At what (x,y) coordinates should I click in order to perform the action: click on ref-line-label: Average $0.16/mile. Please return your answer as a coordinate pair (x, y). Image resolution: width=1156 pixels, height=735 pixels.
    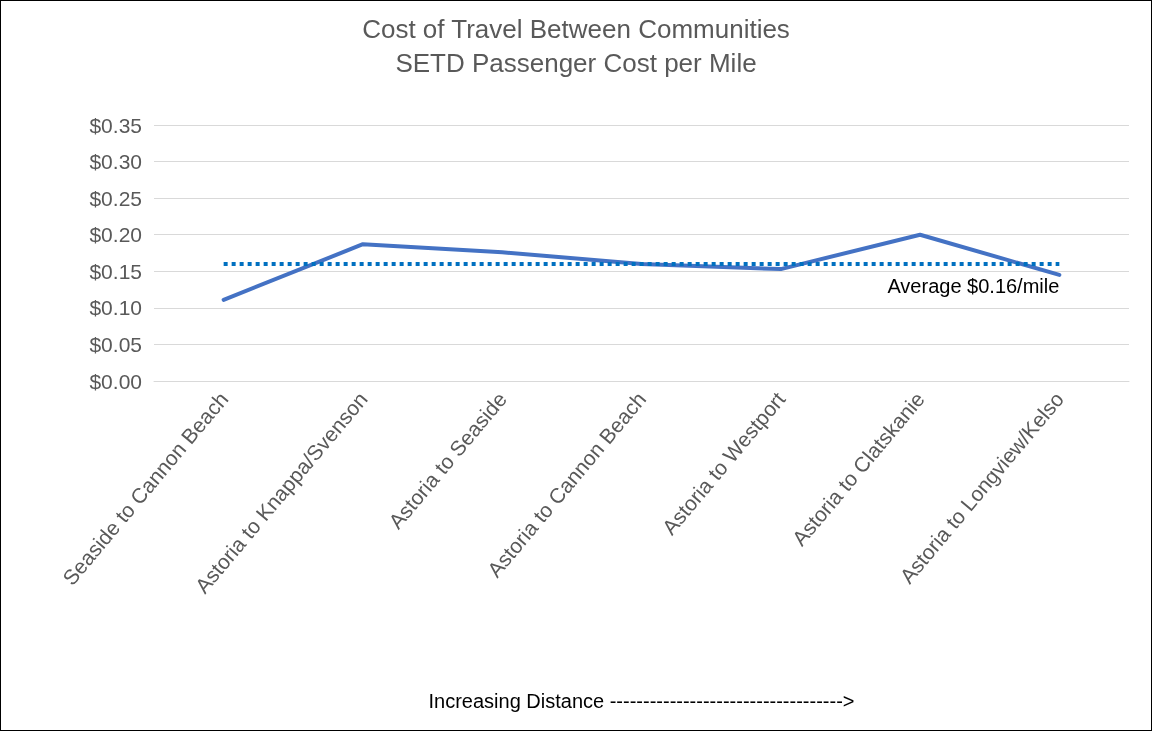
    Looking at the image, I should click on (973, 285).